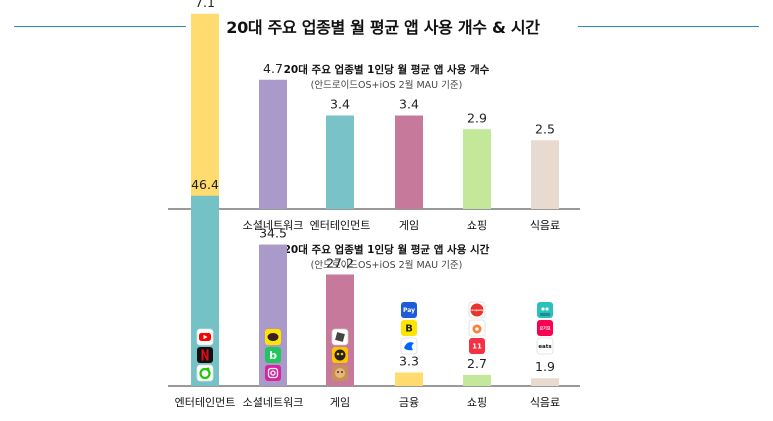  What do you see at coordinates (409, 360) in the screenshot?
I see `value-label-금융: 3.3` at bounding box center [409, 360].